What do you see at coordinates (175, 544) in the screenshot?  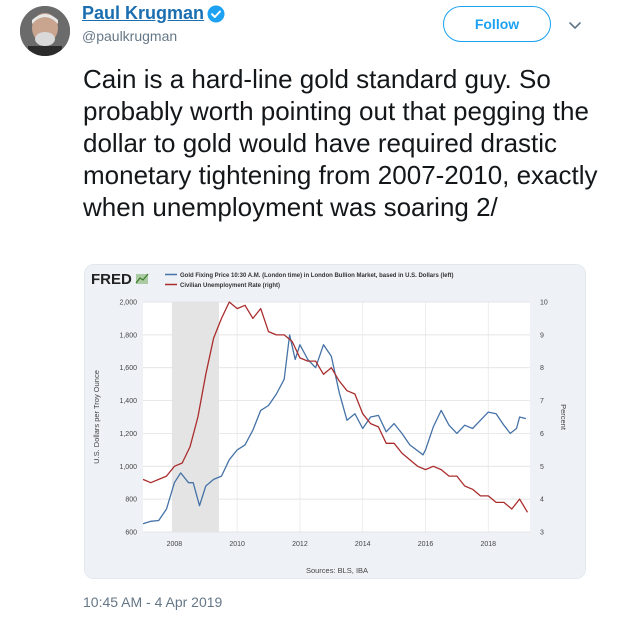 I see `x-tick-label: 2008` at bounding box center [175, 544].